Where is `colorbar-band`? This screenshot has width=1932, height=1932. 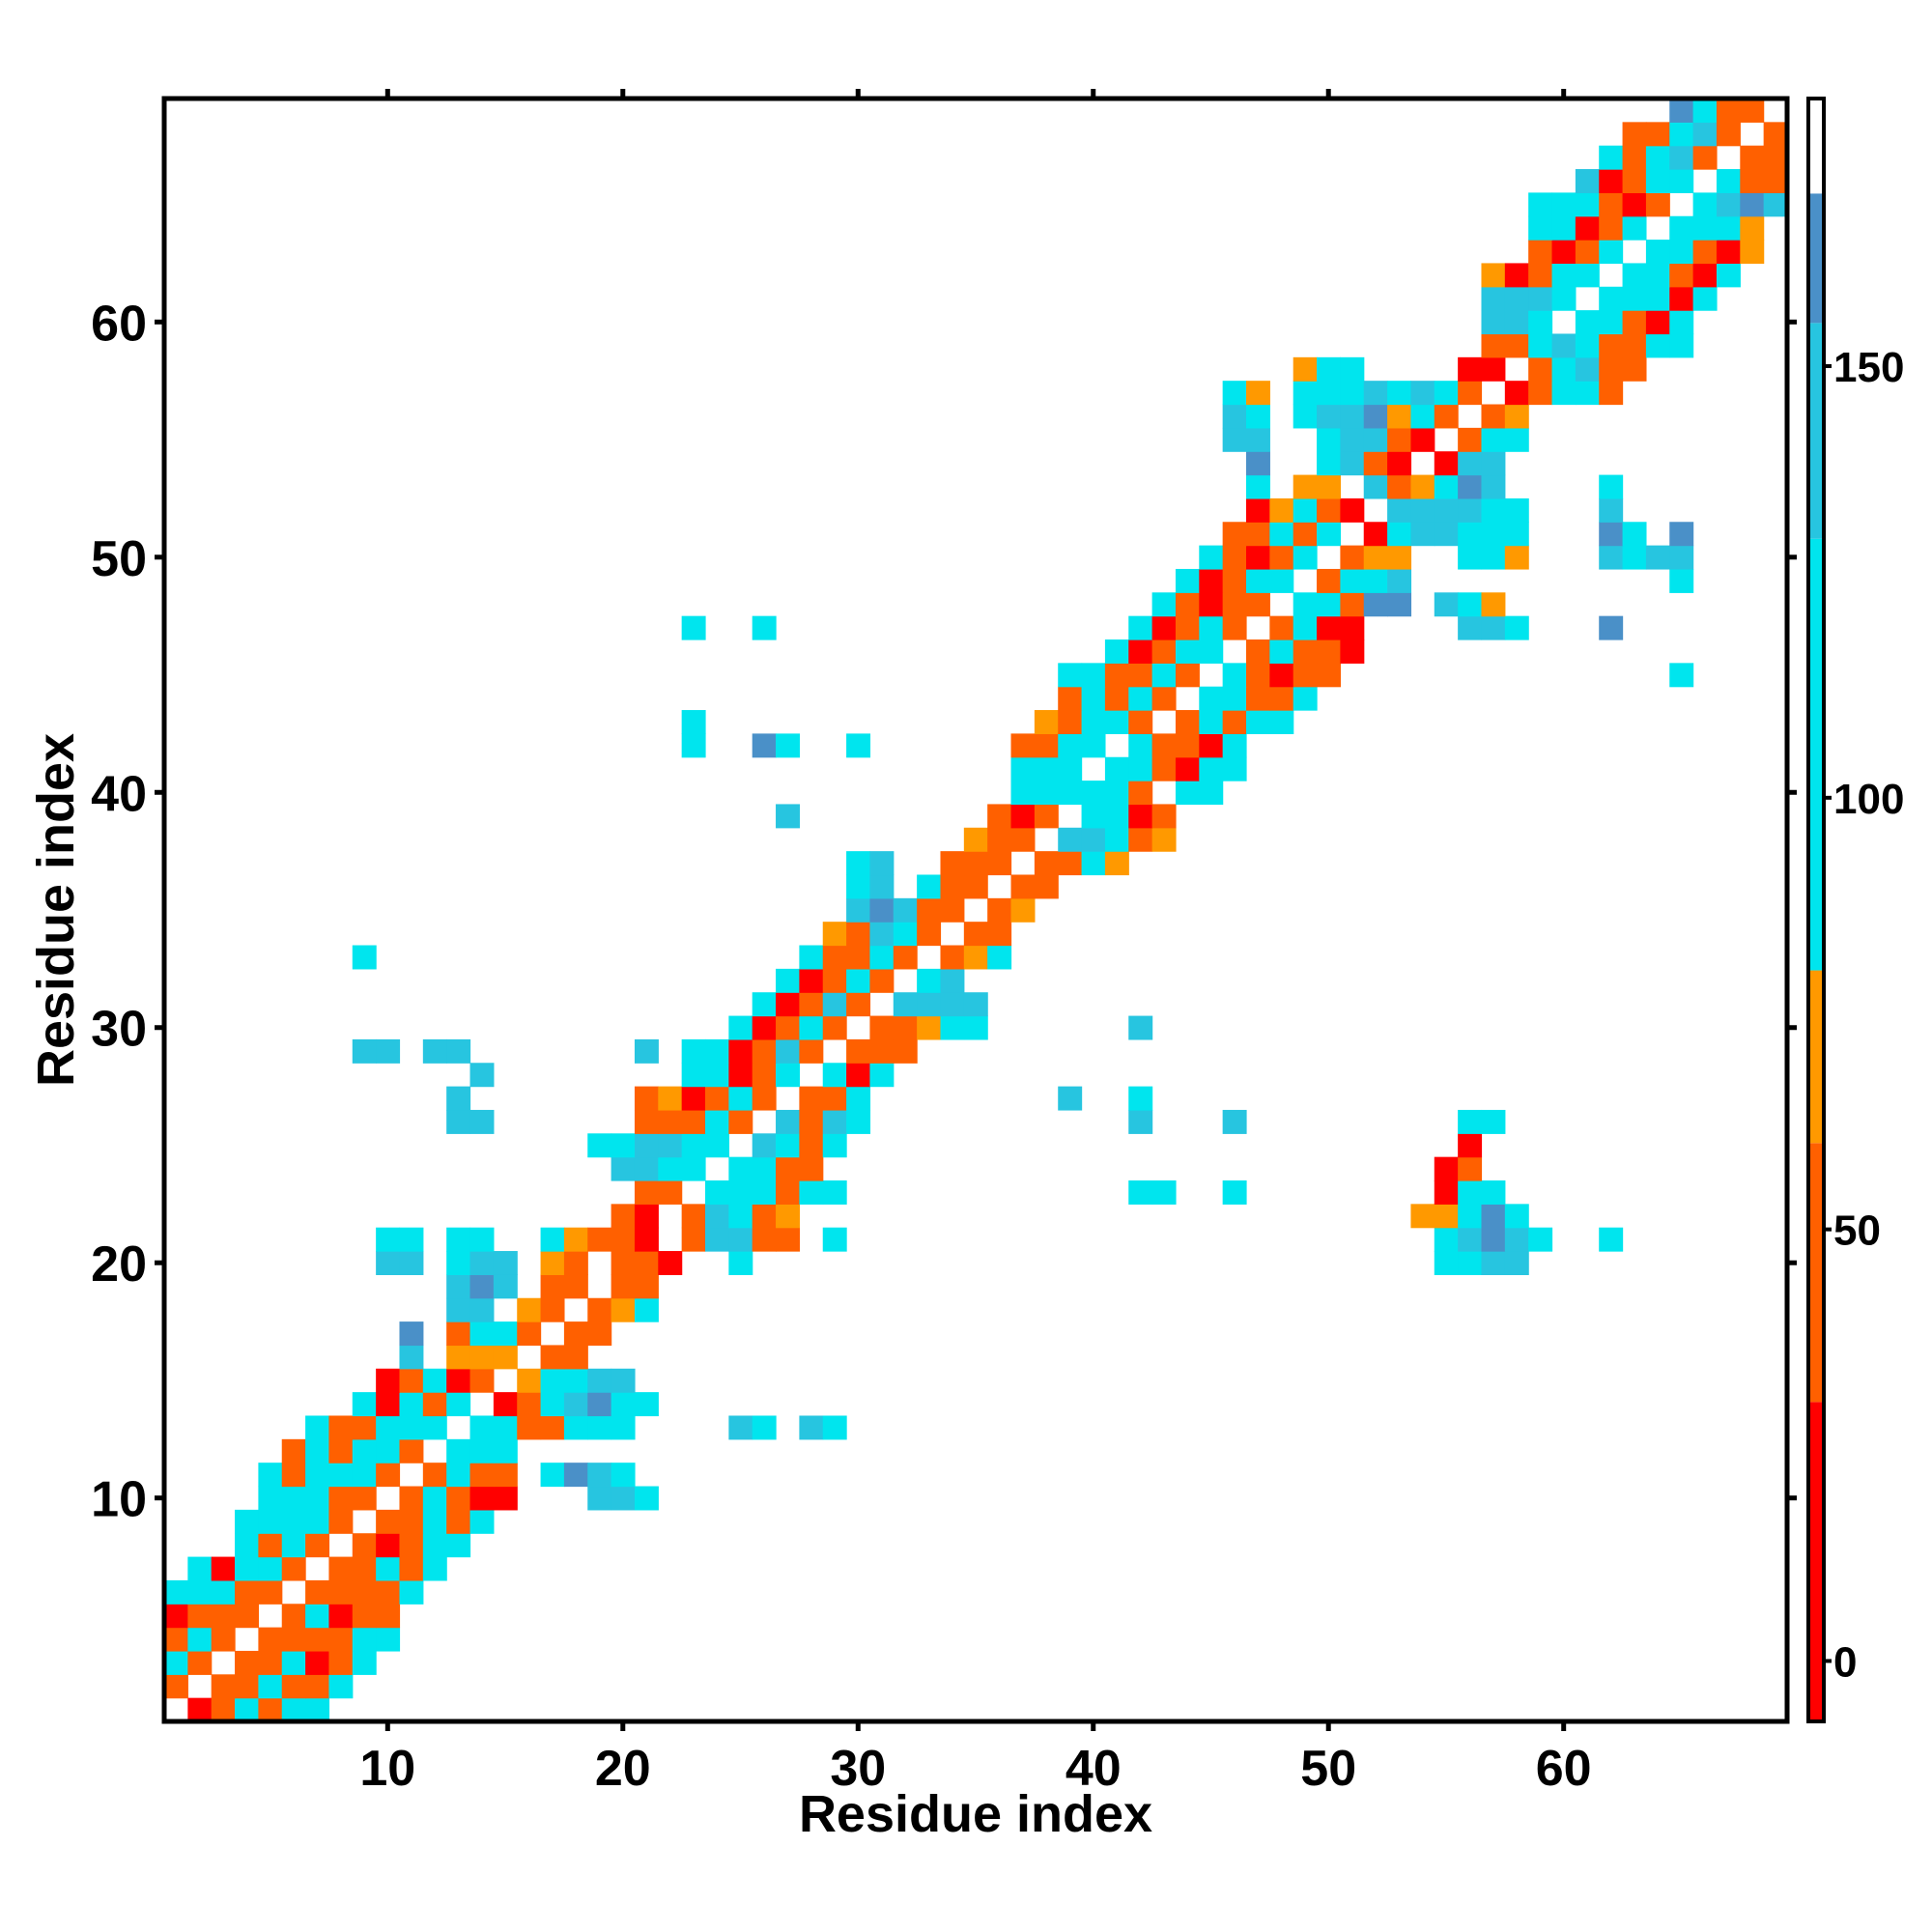
colorbar-band is located at coordinates (1816, 754).